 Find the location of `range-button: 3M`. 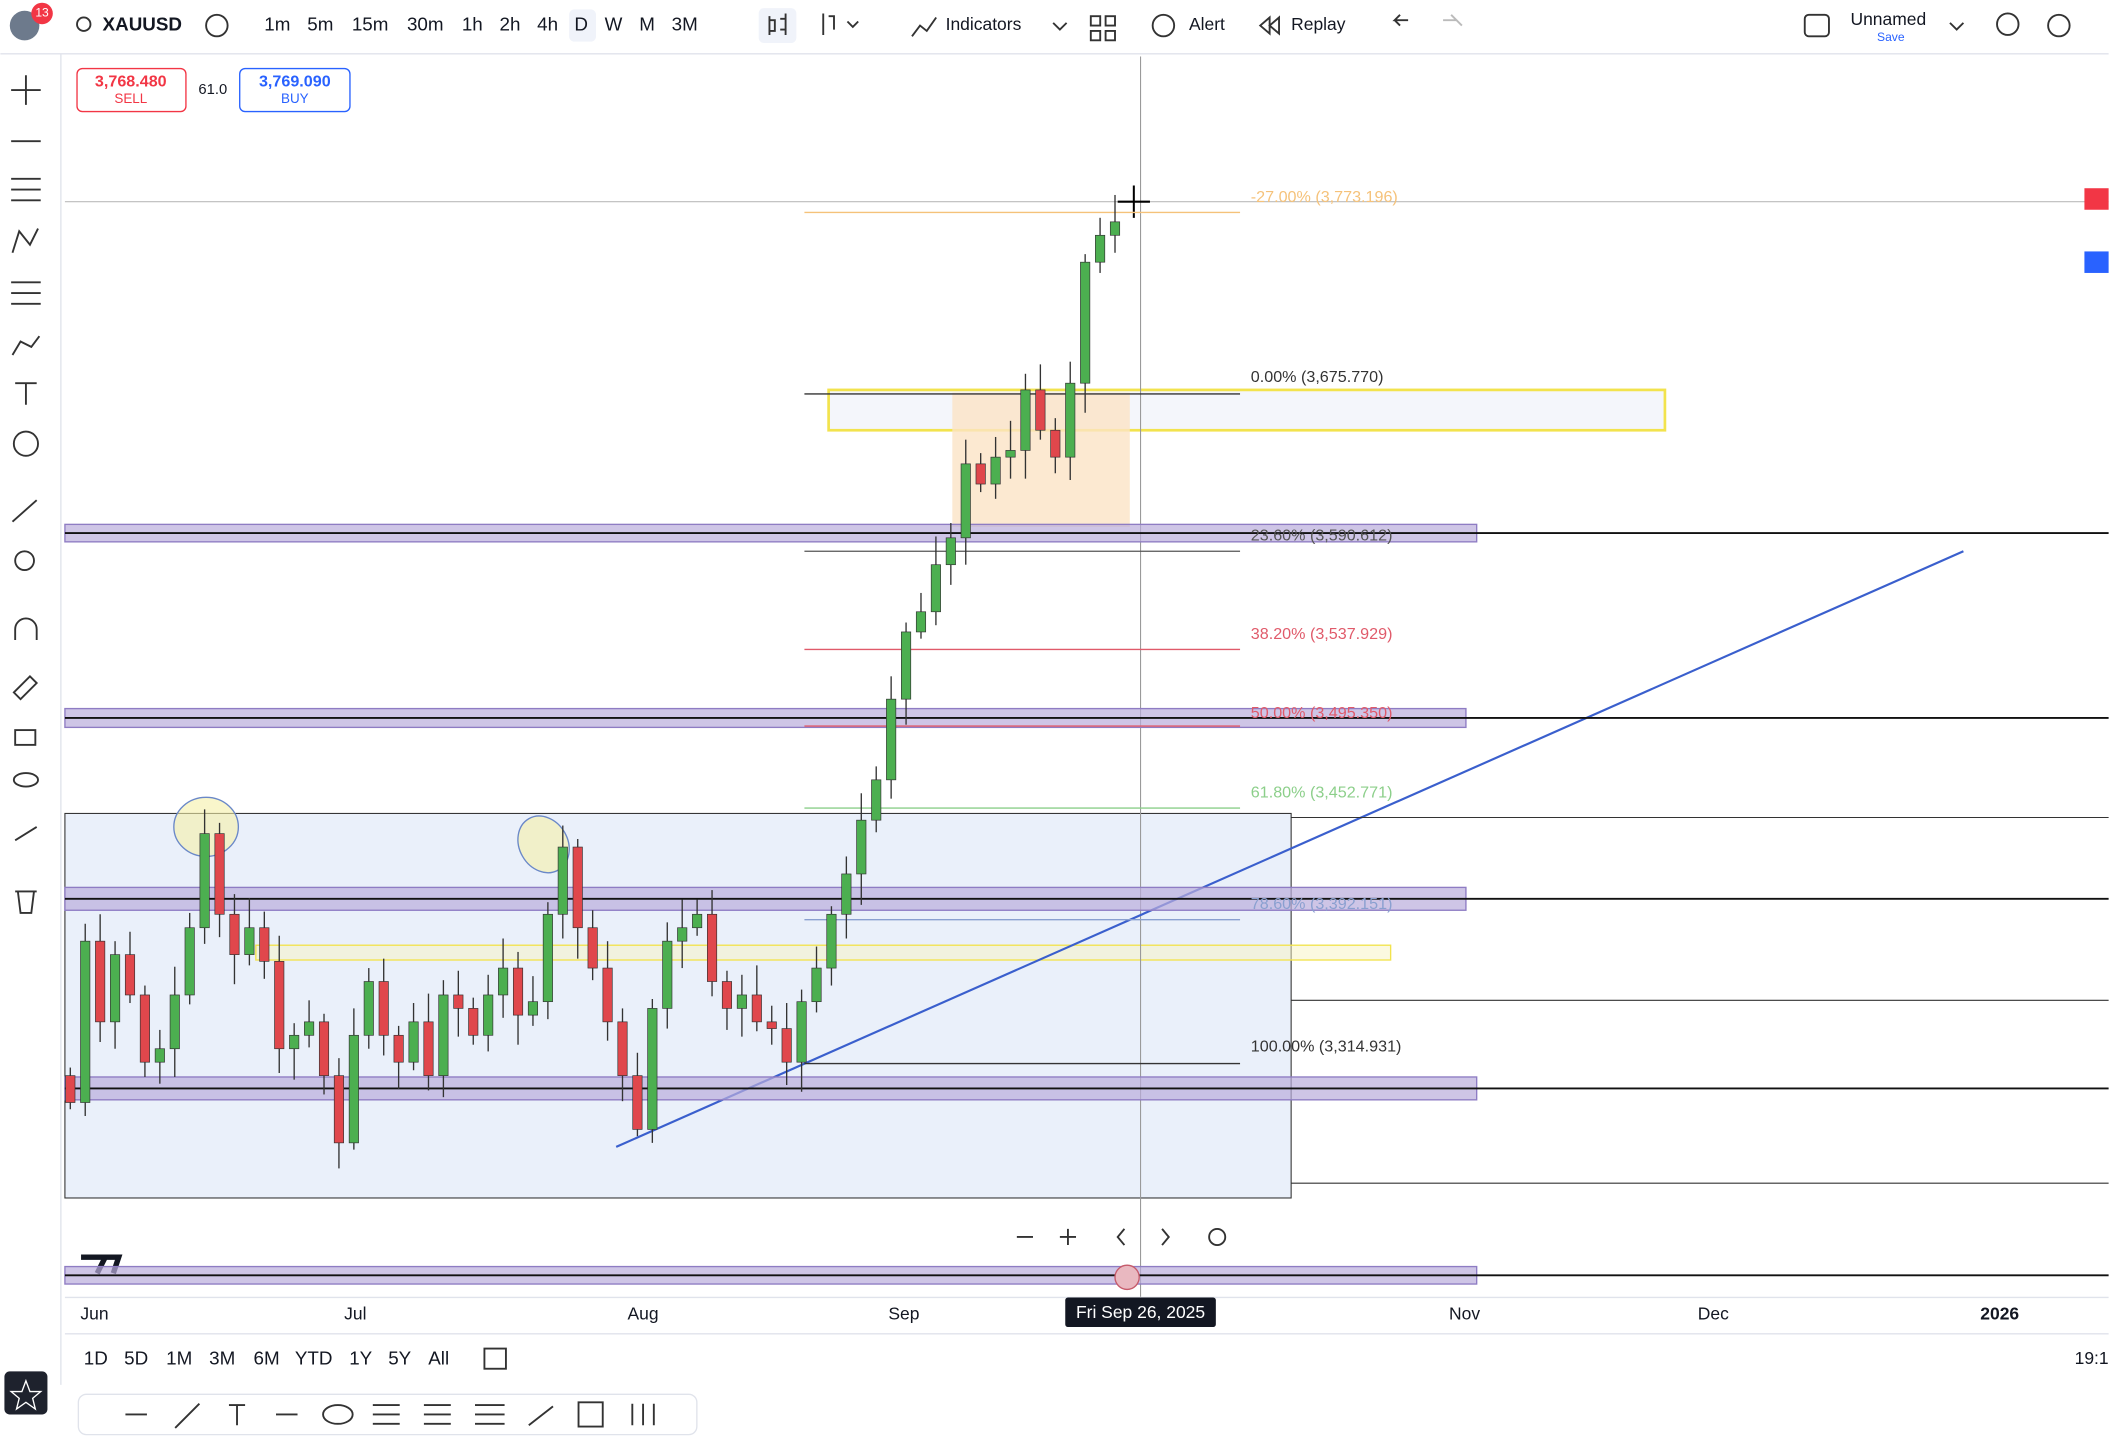

range-button: 3M is located at coordinates (222, 1357).